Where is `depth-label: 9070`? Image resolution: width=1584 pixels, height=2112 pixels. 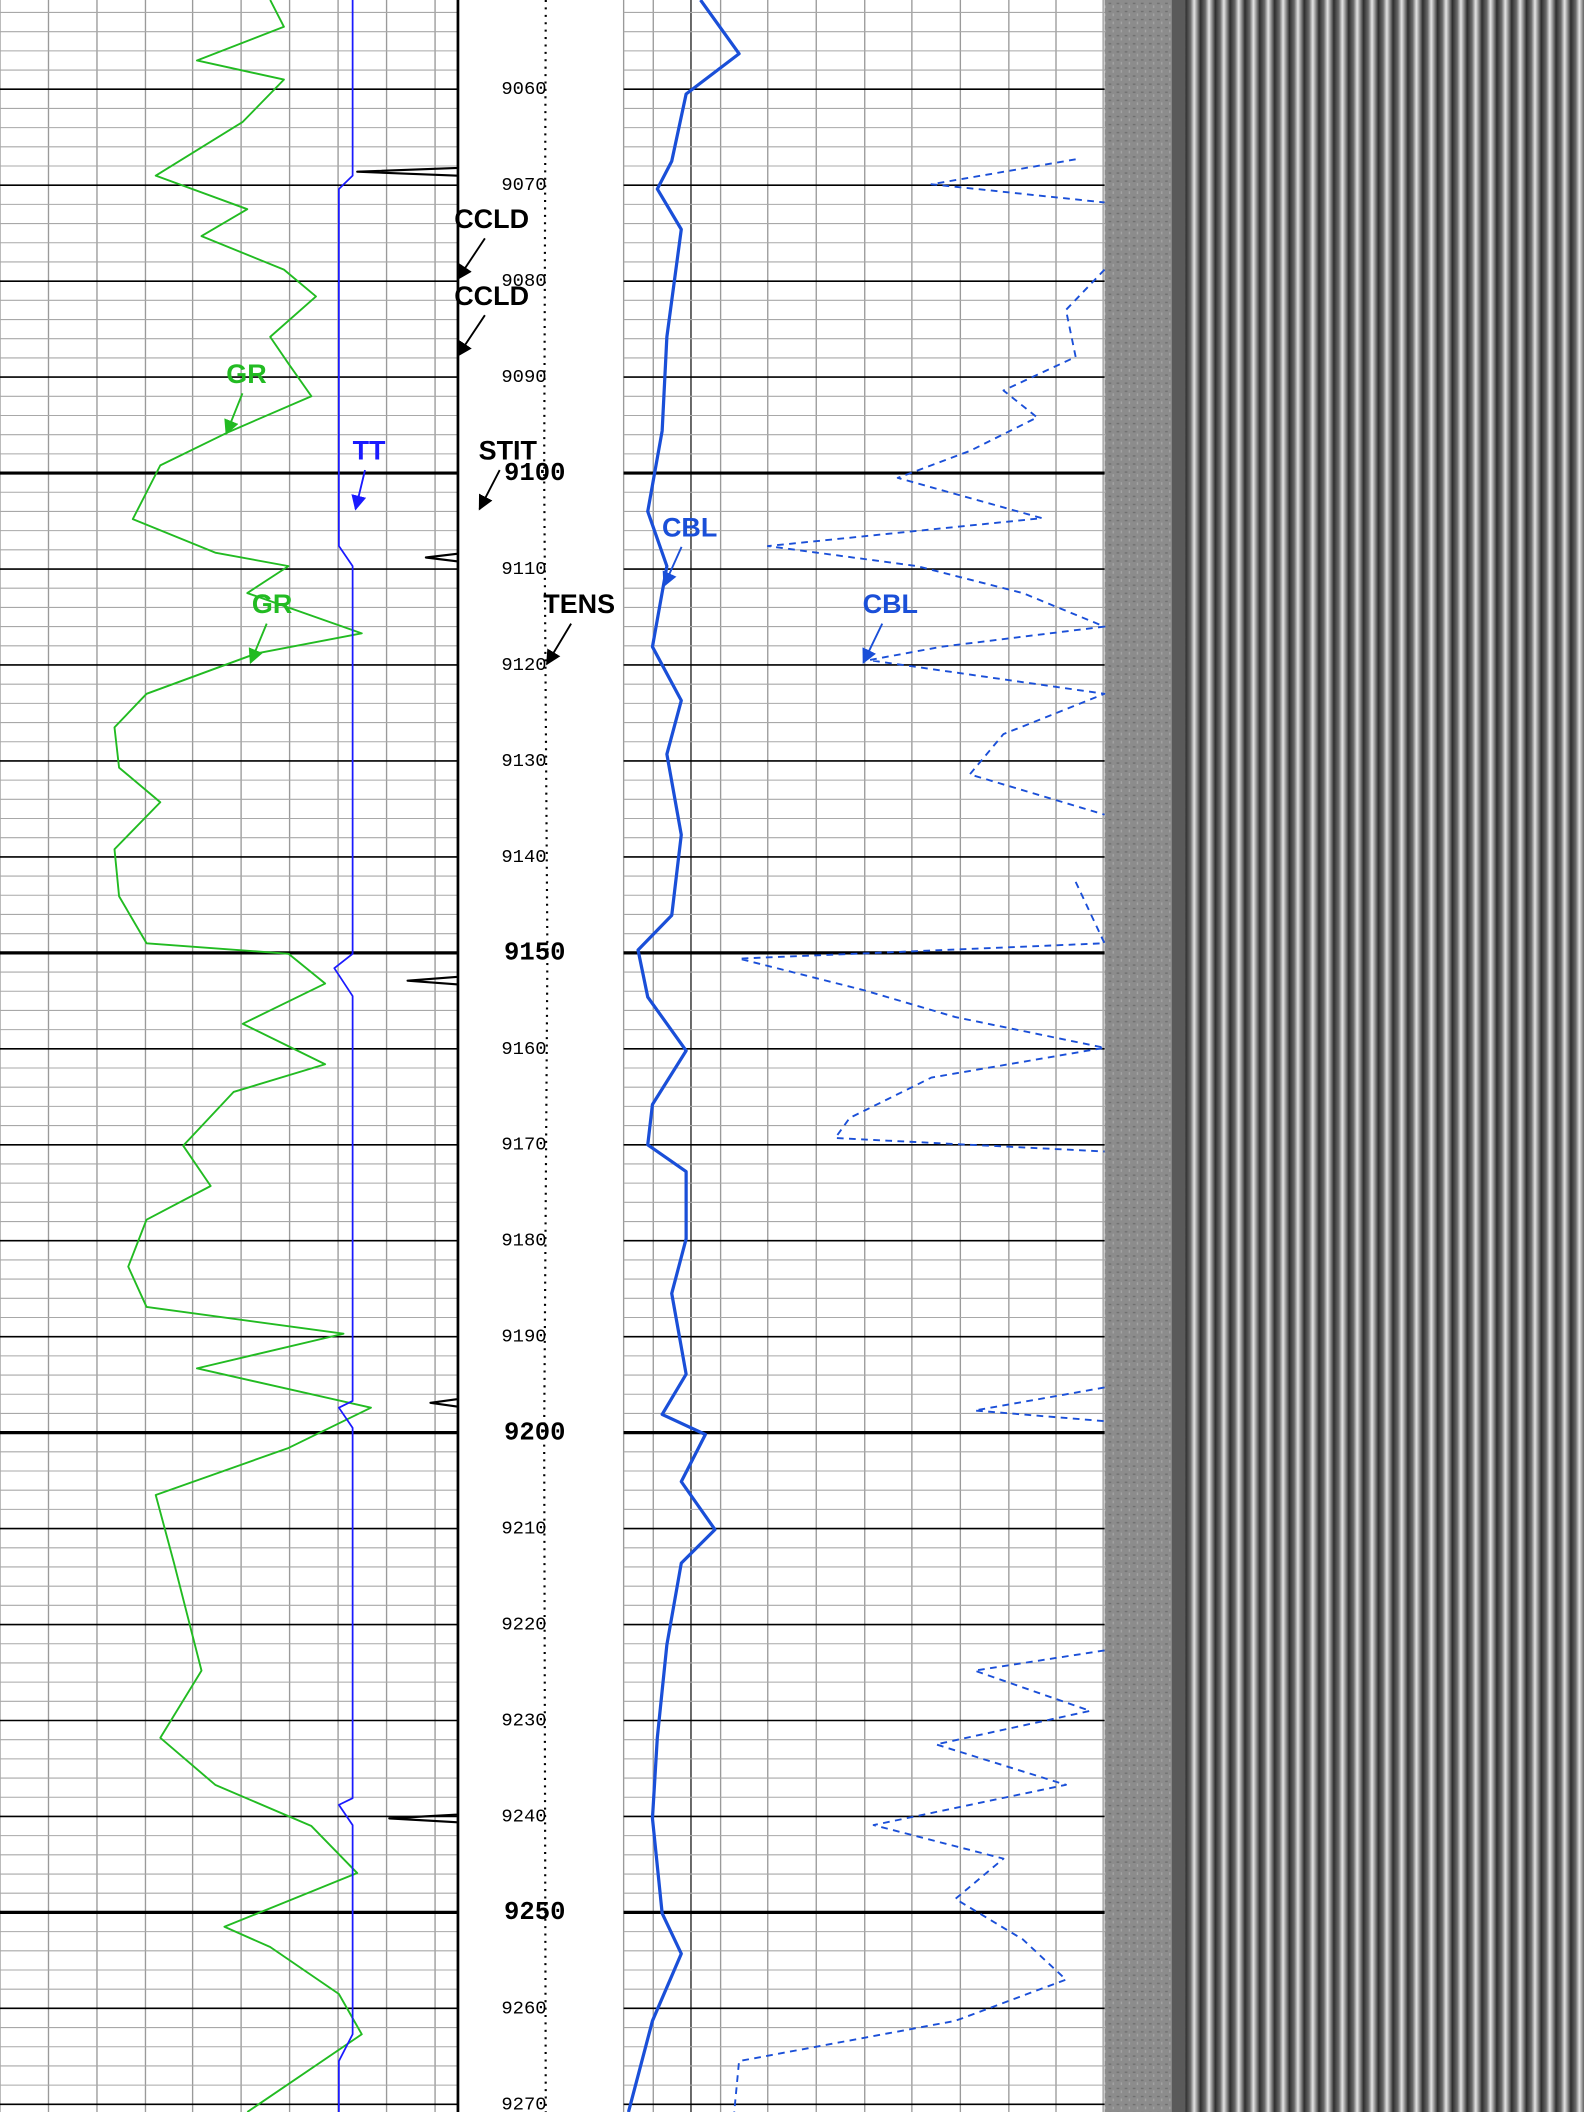
depth-label: 9070 is located at coordinates (523, 185).